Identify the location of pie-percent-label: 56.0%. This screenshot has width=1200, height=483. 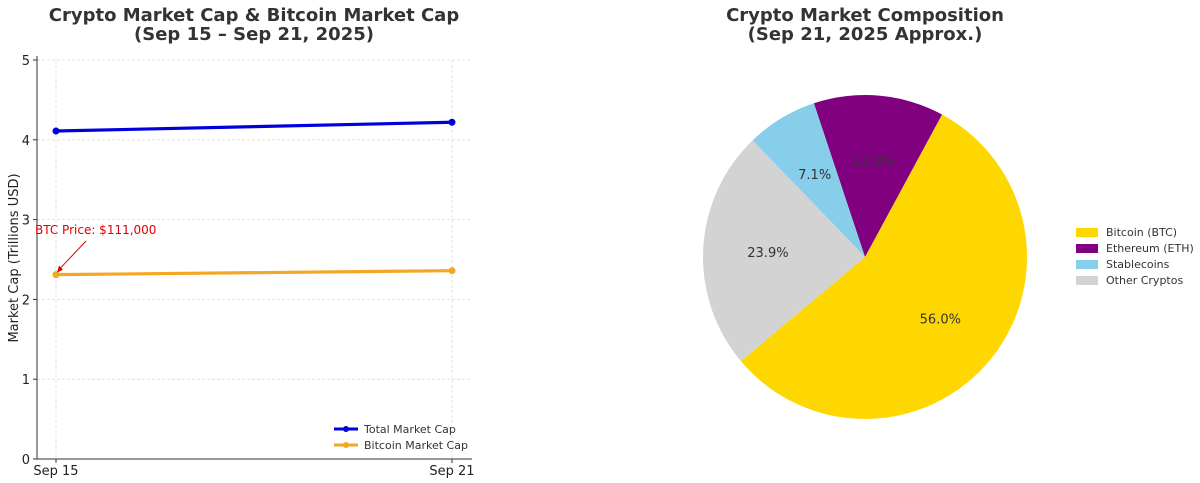
(940, 319).